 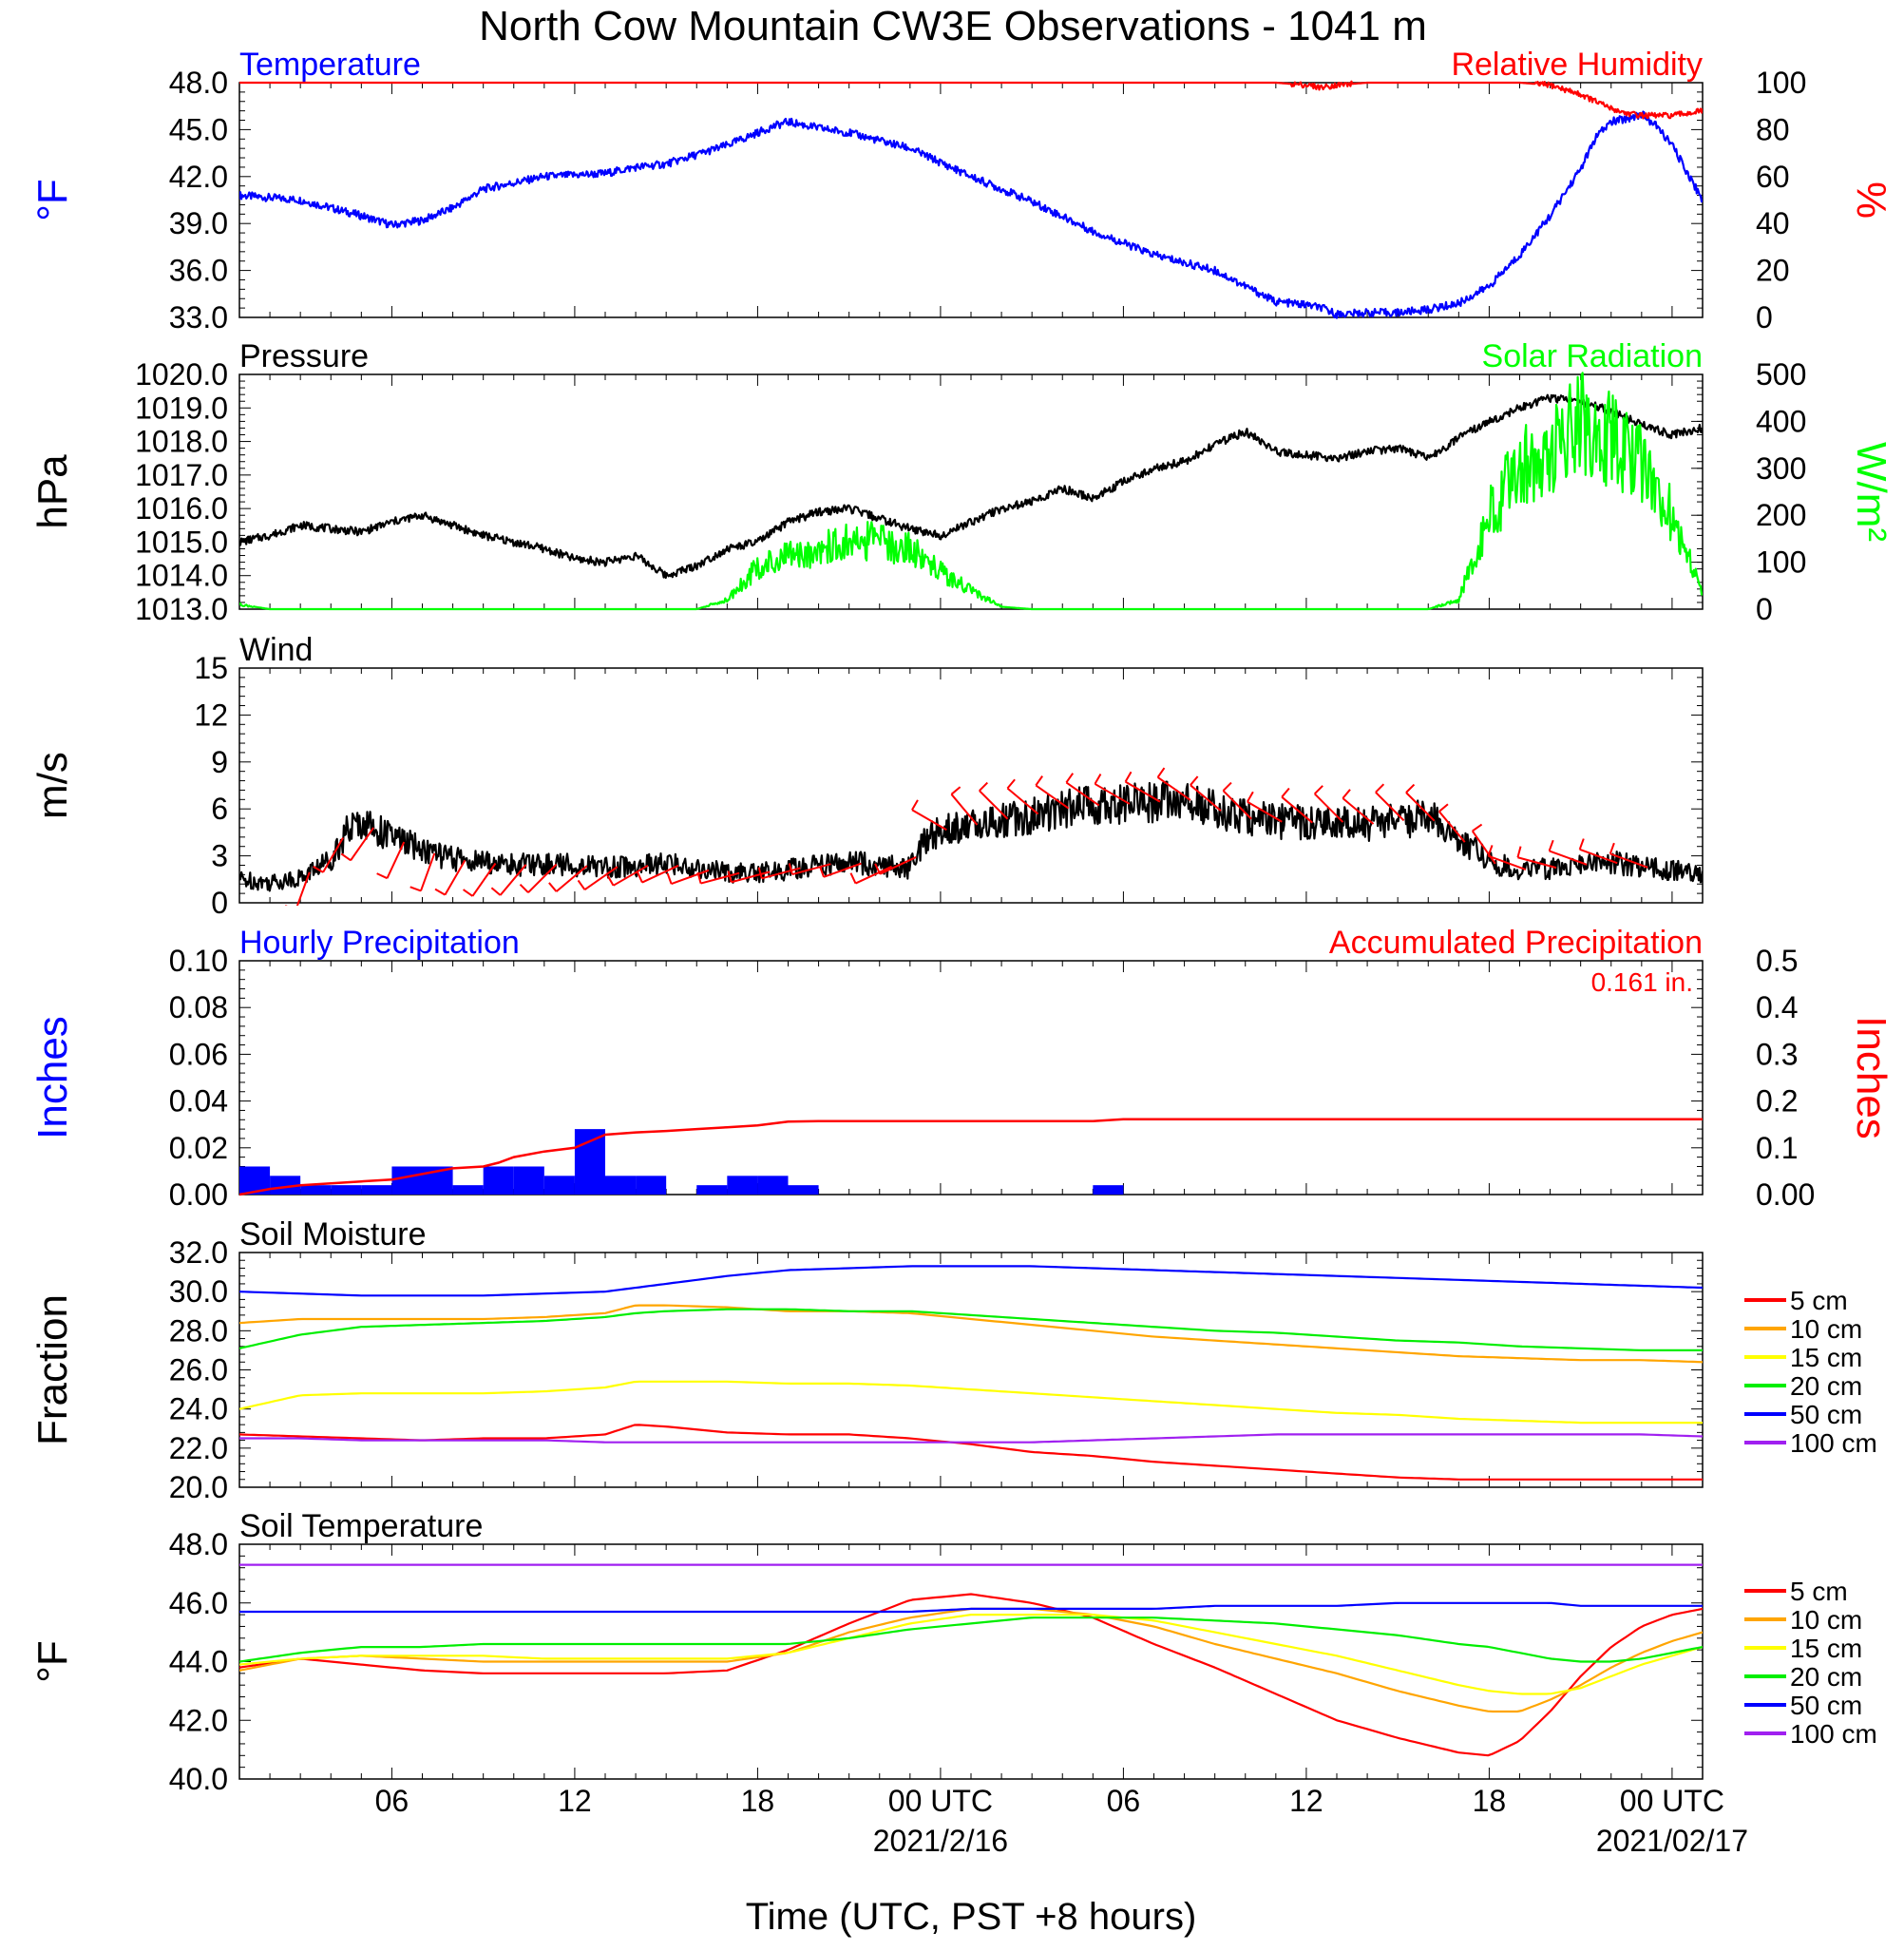 What do you see at coordinates (181, 374) in the screenshot?
I see `y-tick-label-left: 1020.0` at bounding box center [181, 374].